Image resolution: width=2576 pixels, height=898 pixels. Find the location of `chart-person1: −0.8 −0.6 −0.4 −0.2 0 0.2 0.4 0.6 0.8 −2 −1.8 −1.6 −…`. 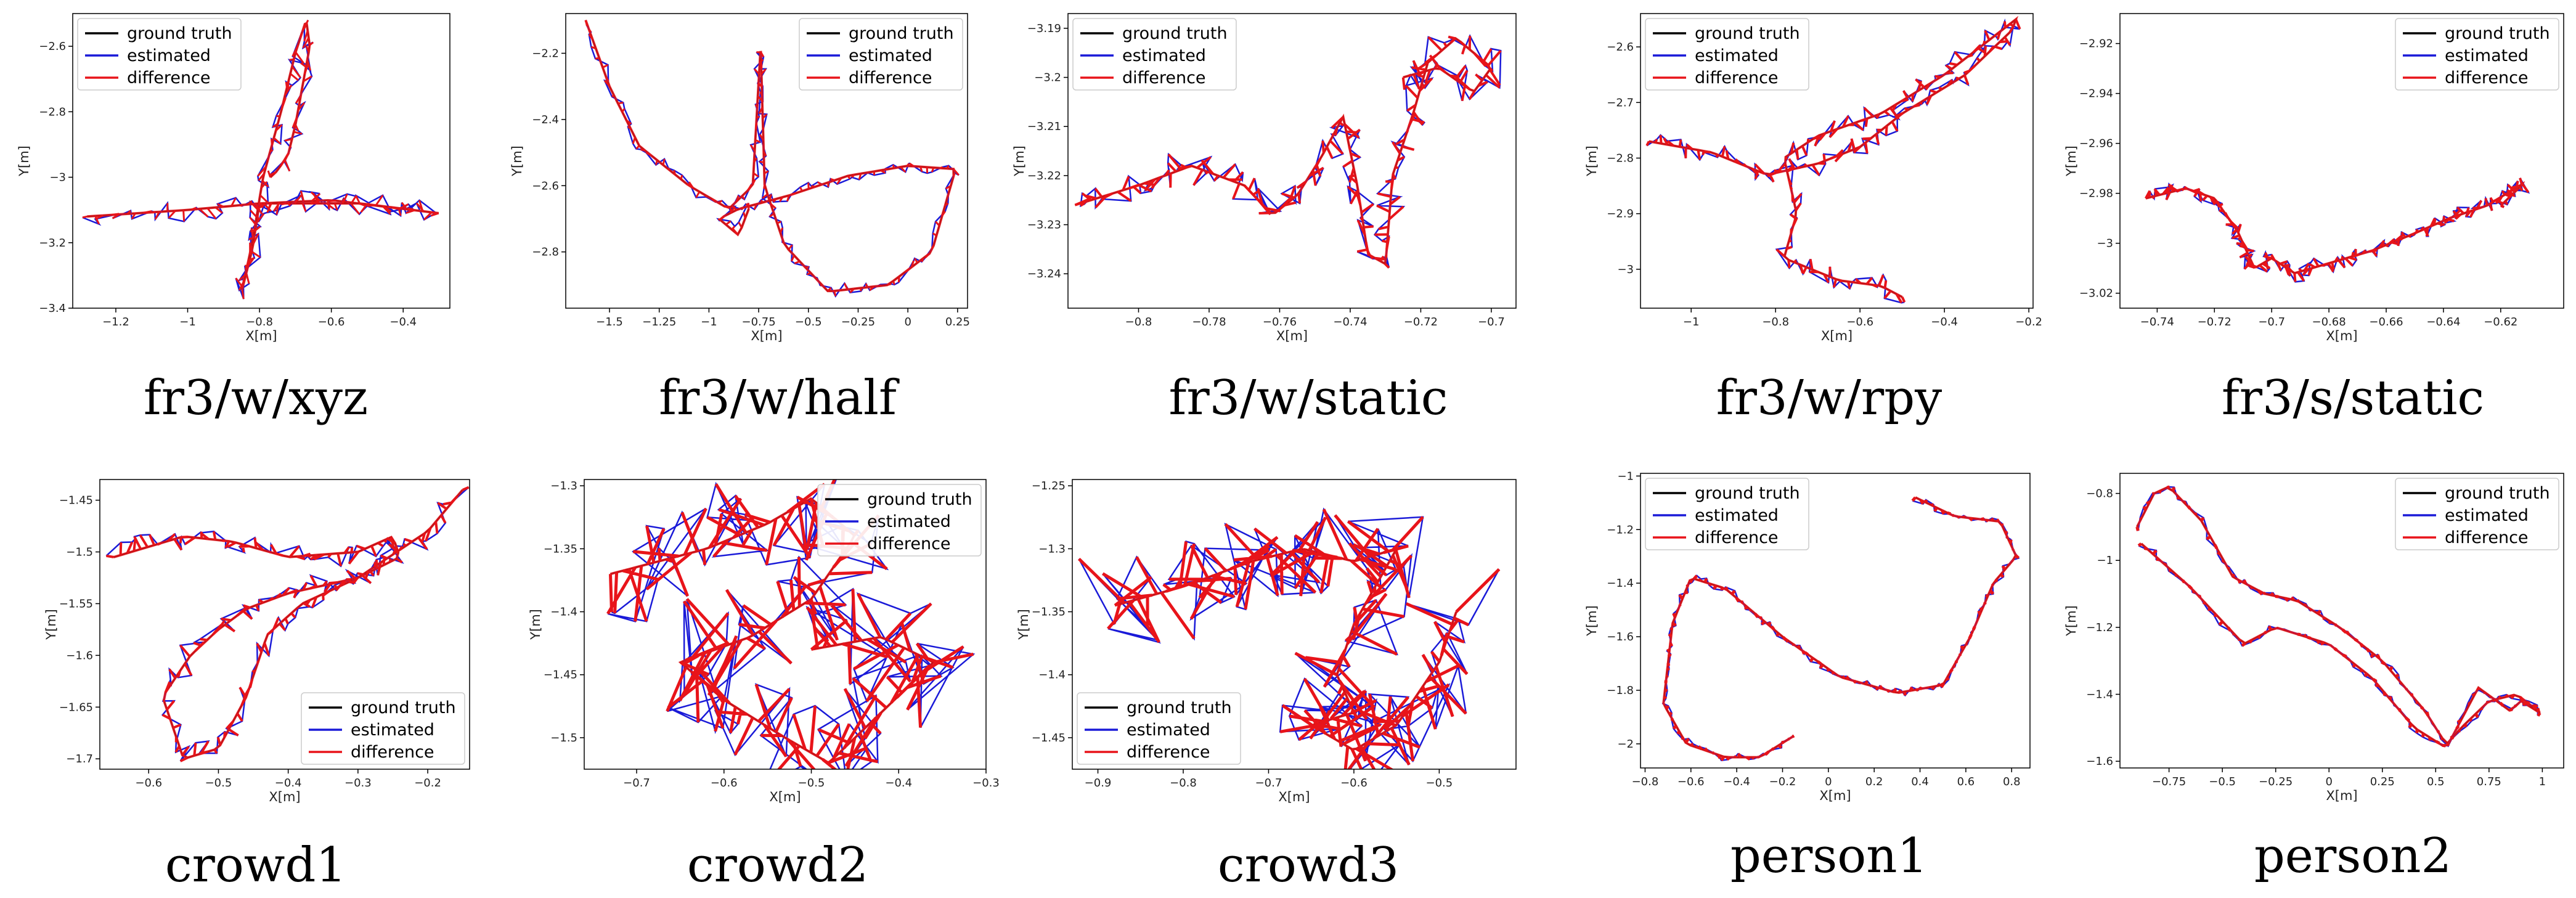

chart-person1: −0.8 −0.6 −0.4 −0.2 0 0.2 0.4 0.6 0.8 −2 −1.8 −1.6 −… is located at coordinates (1807, 677).